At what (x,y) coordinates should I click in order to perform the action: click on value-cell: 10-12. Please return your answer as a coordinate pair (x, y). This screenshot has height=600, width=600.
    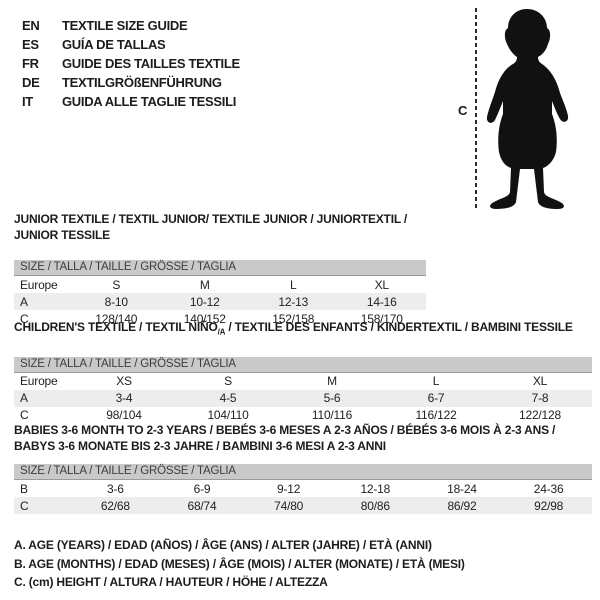
    Looking at the image, I should click on (204, 301).